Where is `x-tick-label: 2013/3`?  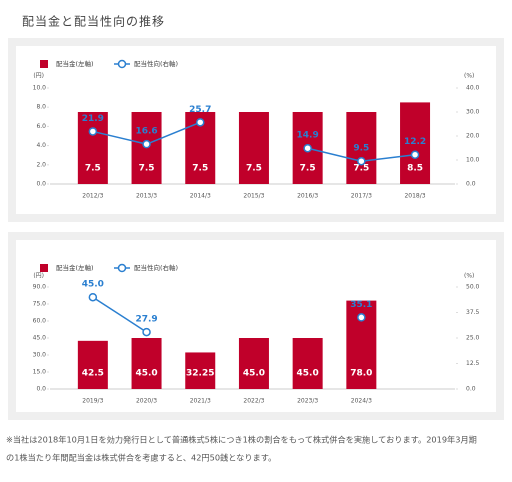 x-tick-label: 2013/3 is located at coordinates (146, 196).